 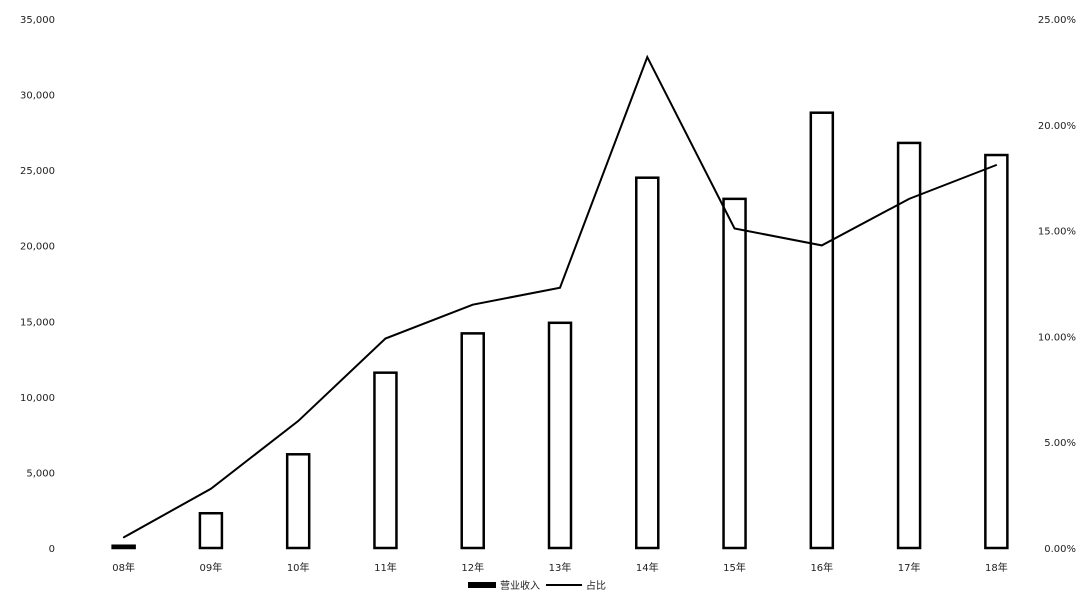 What do you see at coordinates (37, 398) in the screenshot?
I see `left-axis-tick-label: 10,000` at bounding box center [37, 398].